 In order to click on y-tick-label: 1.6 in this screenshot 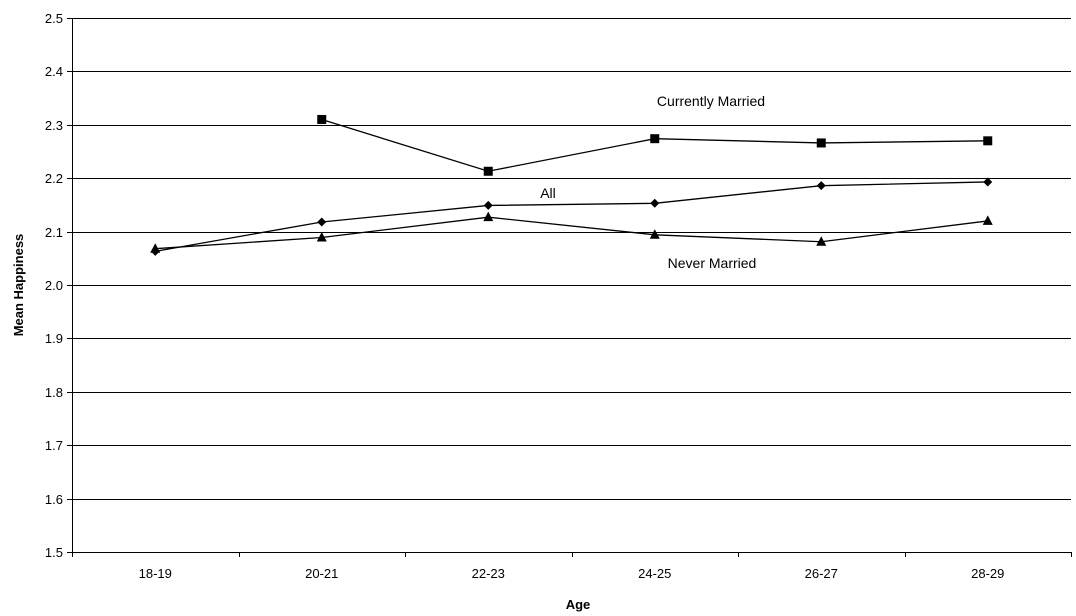, I will do `click(54, 499)`.